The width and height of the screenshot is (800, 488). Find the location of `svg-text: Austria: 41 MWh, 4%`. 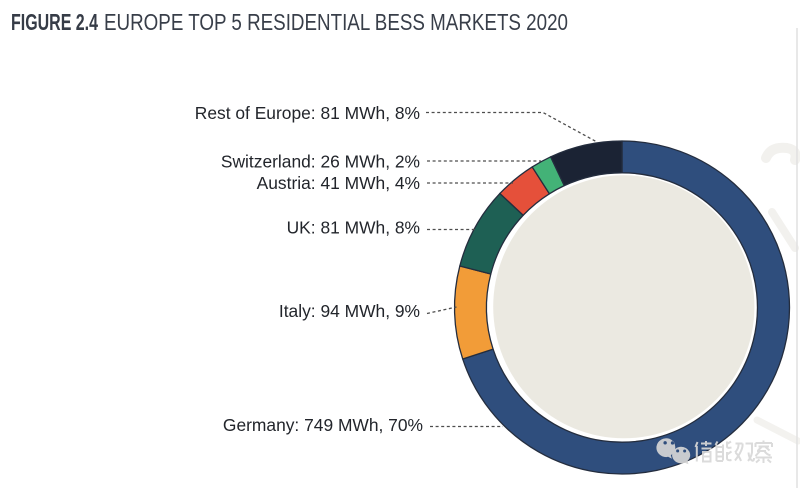

svg-text: Austria: 41 MWh, 4% is located at coordinates (338, 183).